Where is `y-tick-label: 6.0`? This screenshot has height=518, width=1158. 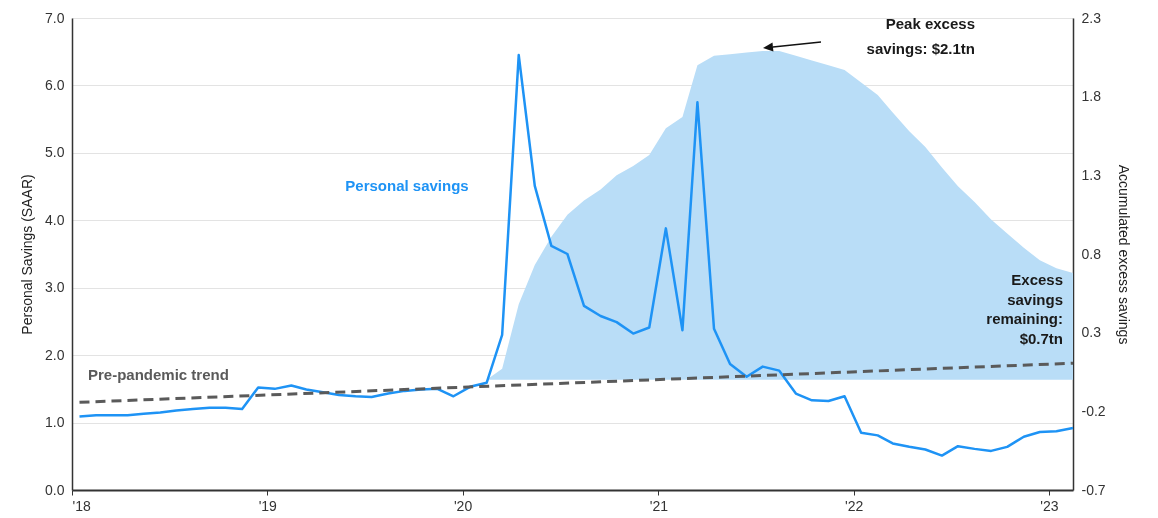 y-tick-label: 6.0 is located at coordinates (55, 84).